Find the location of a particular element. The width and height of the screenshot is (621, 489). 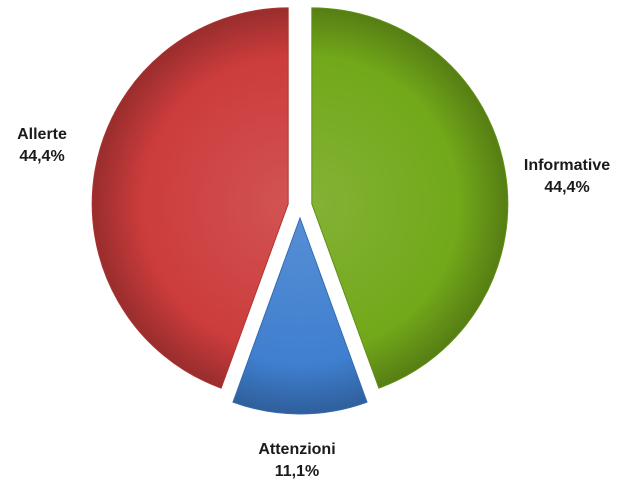

slice-label-allerte-value: 44,4% is located at coordinates (42, 156).